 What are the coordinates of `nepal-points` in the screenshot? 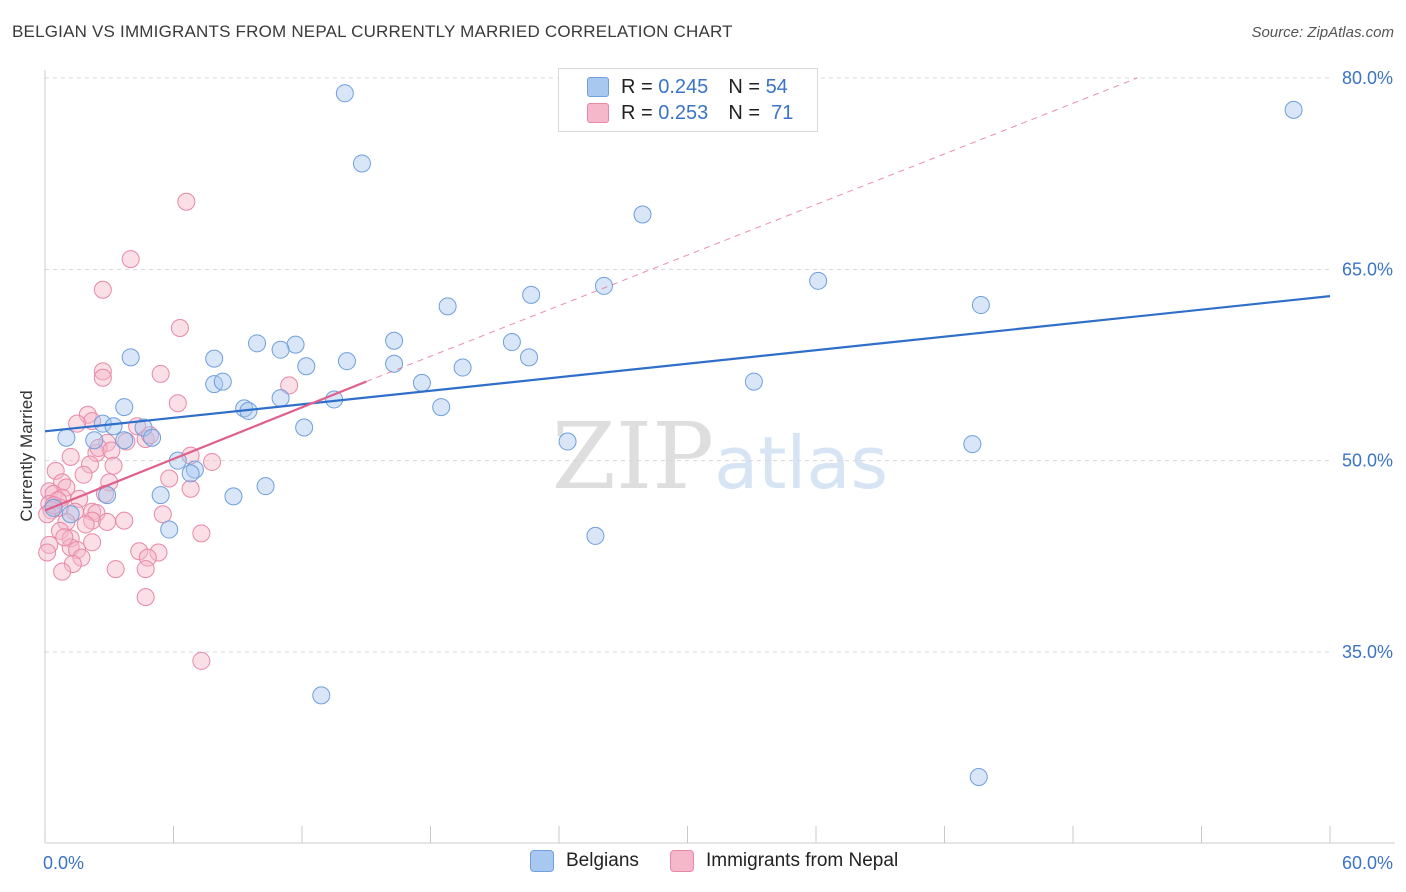 It's located at (168, 431).